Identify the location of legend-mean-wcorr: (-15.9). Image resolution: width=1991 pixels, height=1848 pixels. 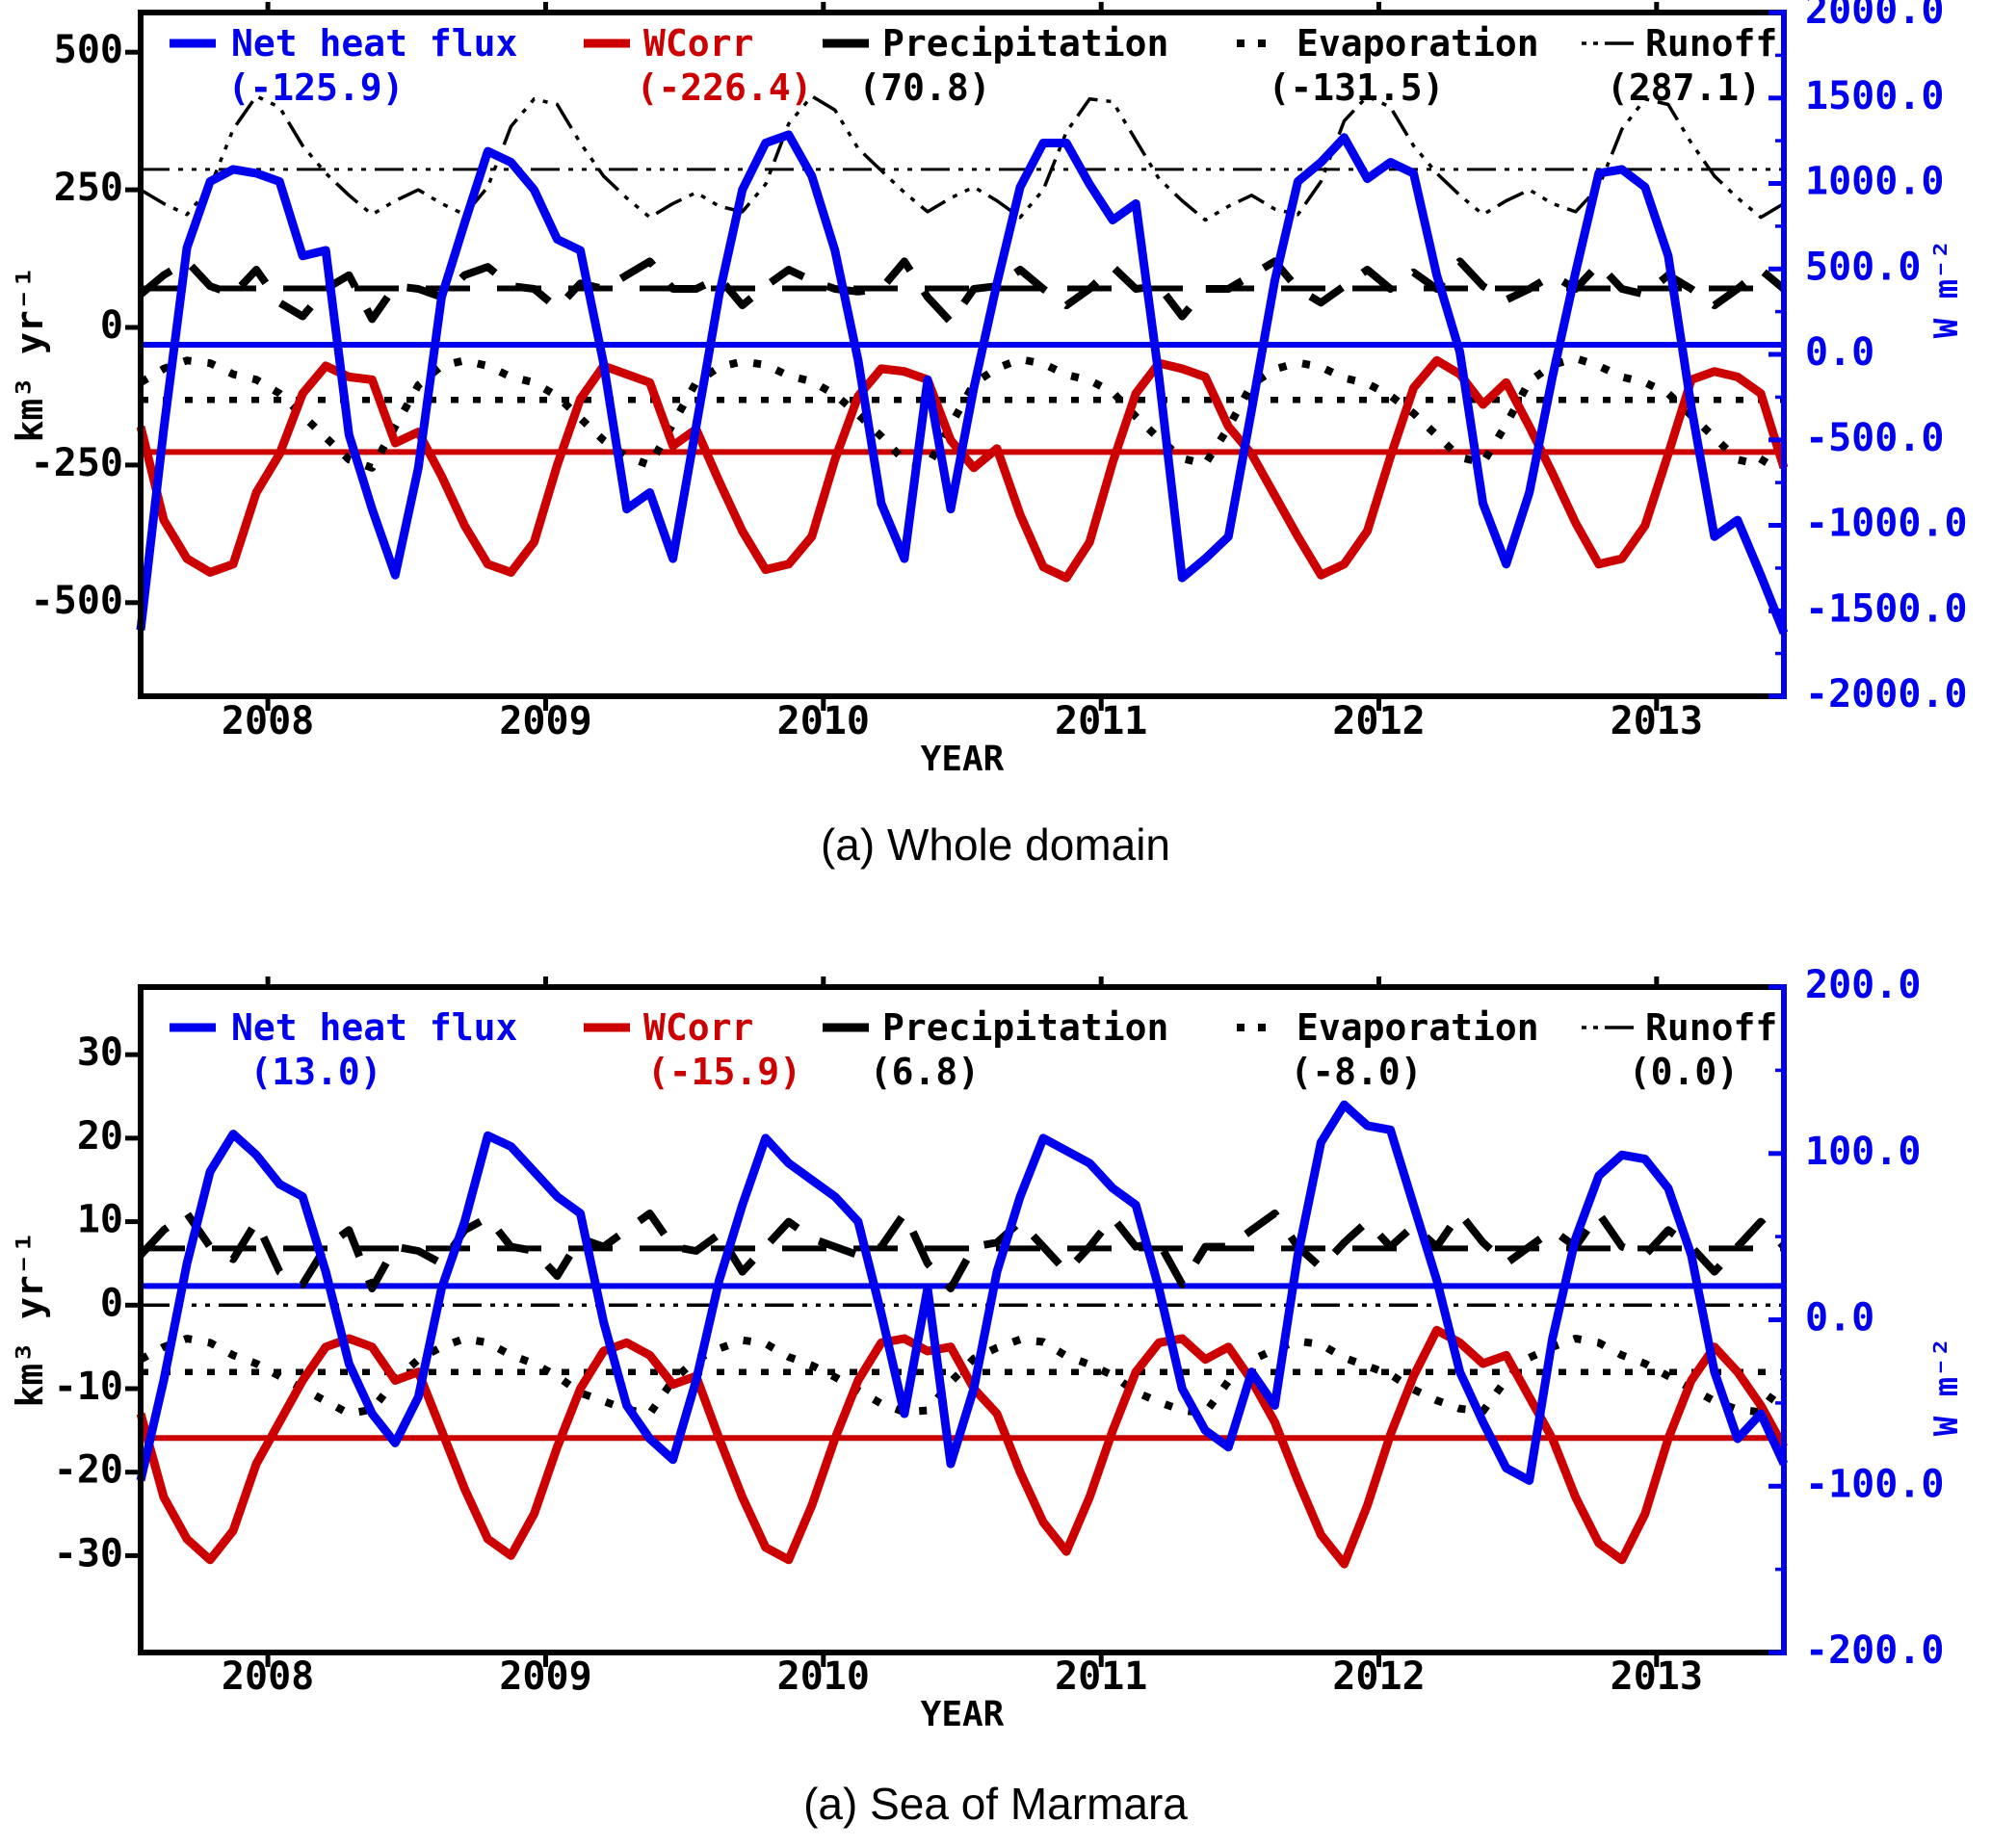
(724, 1072).